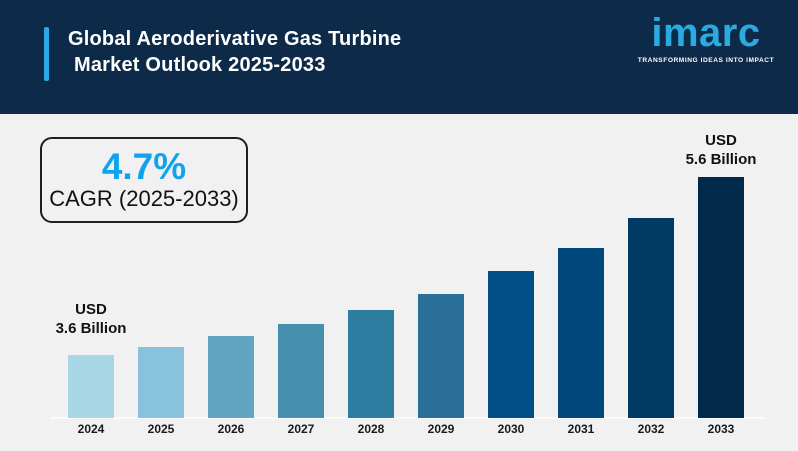  I want to click on bar-column-2032: 2032, so click(651, 327).